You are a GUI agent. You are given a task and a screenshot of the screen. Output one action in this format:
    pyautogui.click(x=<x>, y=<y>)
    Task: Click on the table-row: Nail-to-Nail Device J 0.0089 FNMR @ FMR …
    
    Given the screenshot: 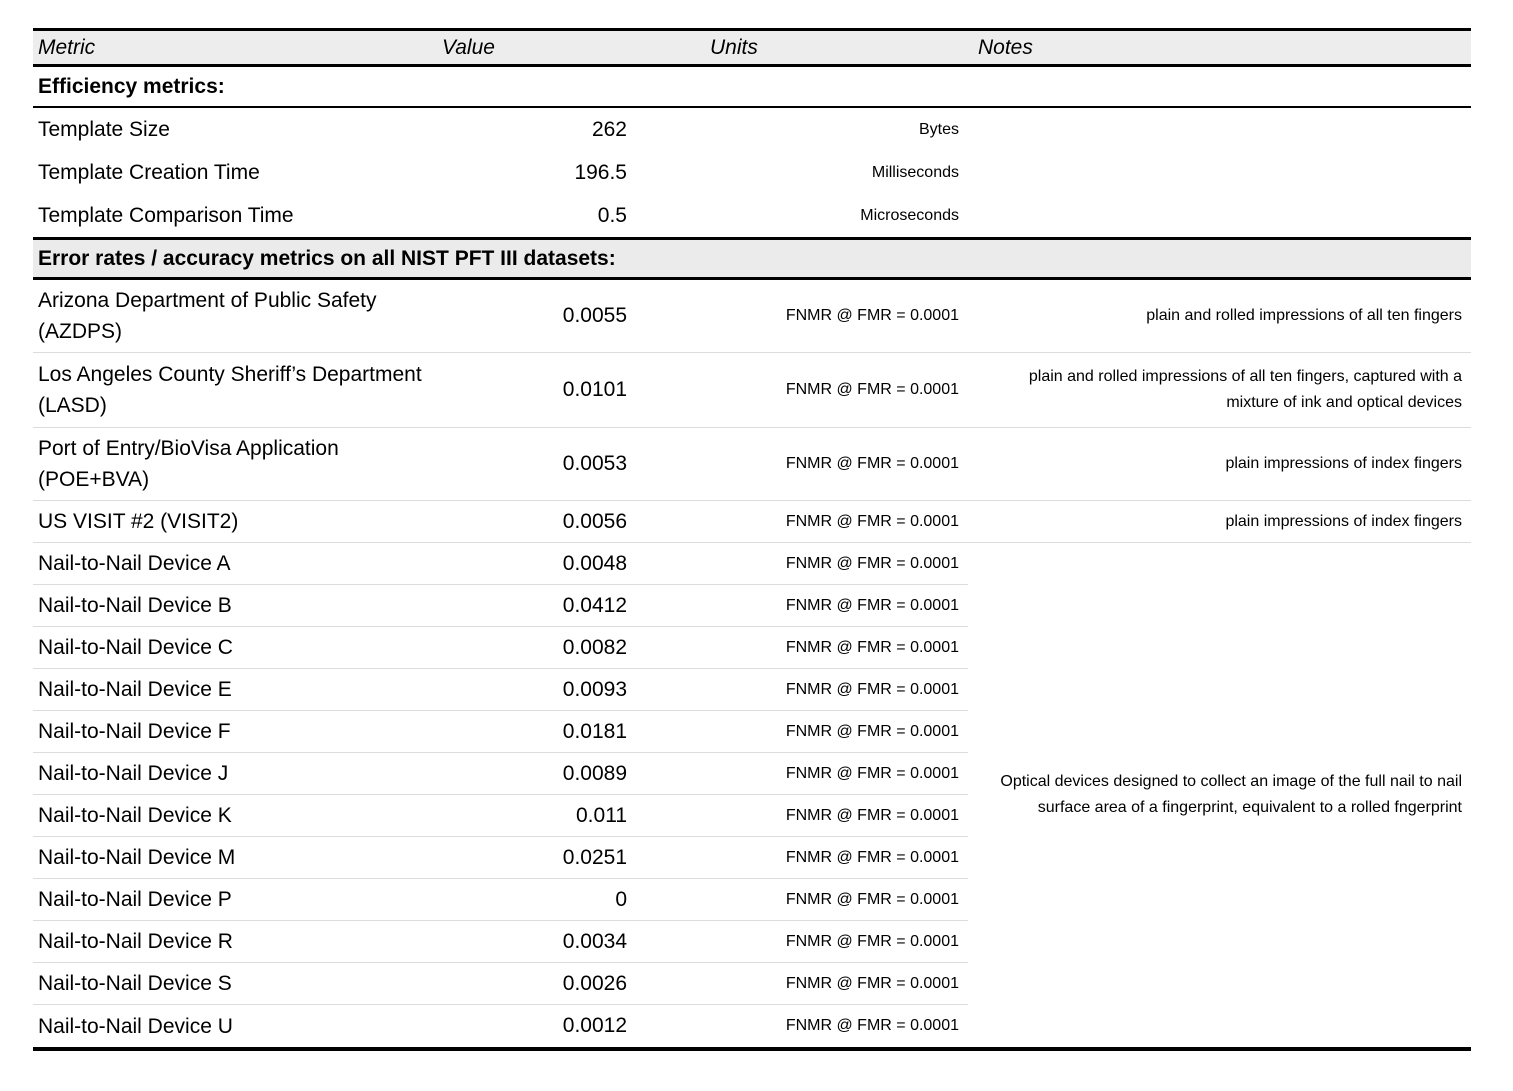 What is the action you would take?
    pyautogui.click(x=500, y=774)
    